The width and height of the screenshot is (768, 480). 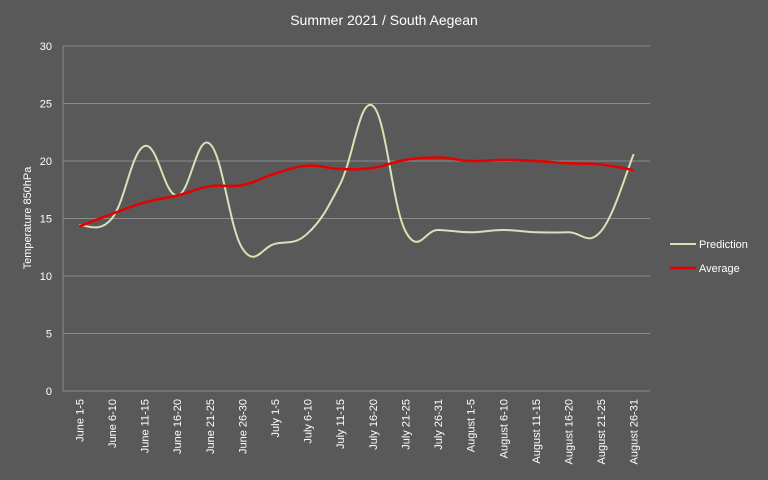 I want to click on x-tick-label: June 21-25, so click(x=211, y=426).